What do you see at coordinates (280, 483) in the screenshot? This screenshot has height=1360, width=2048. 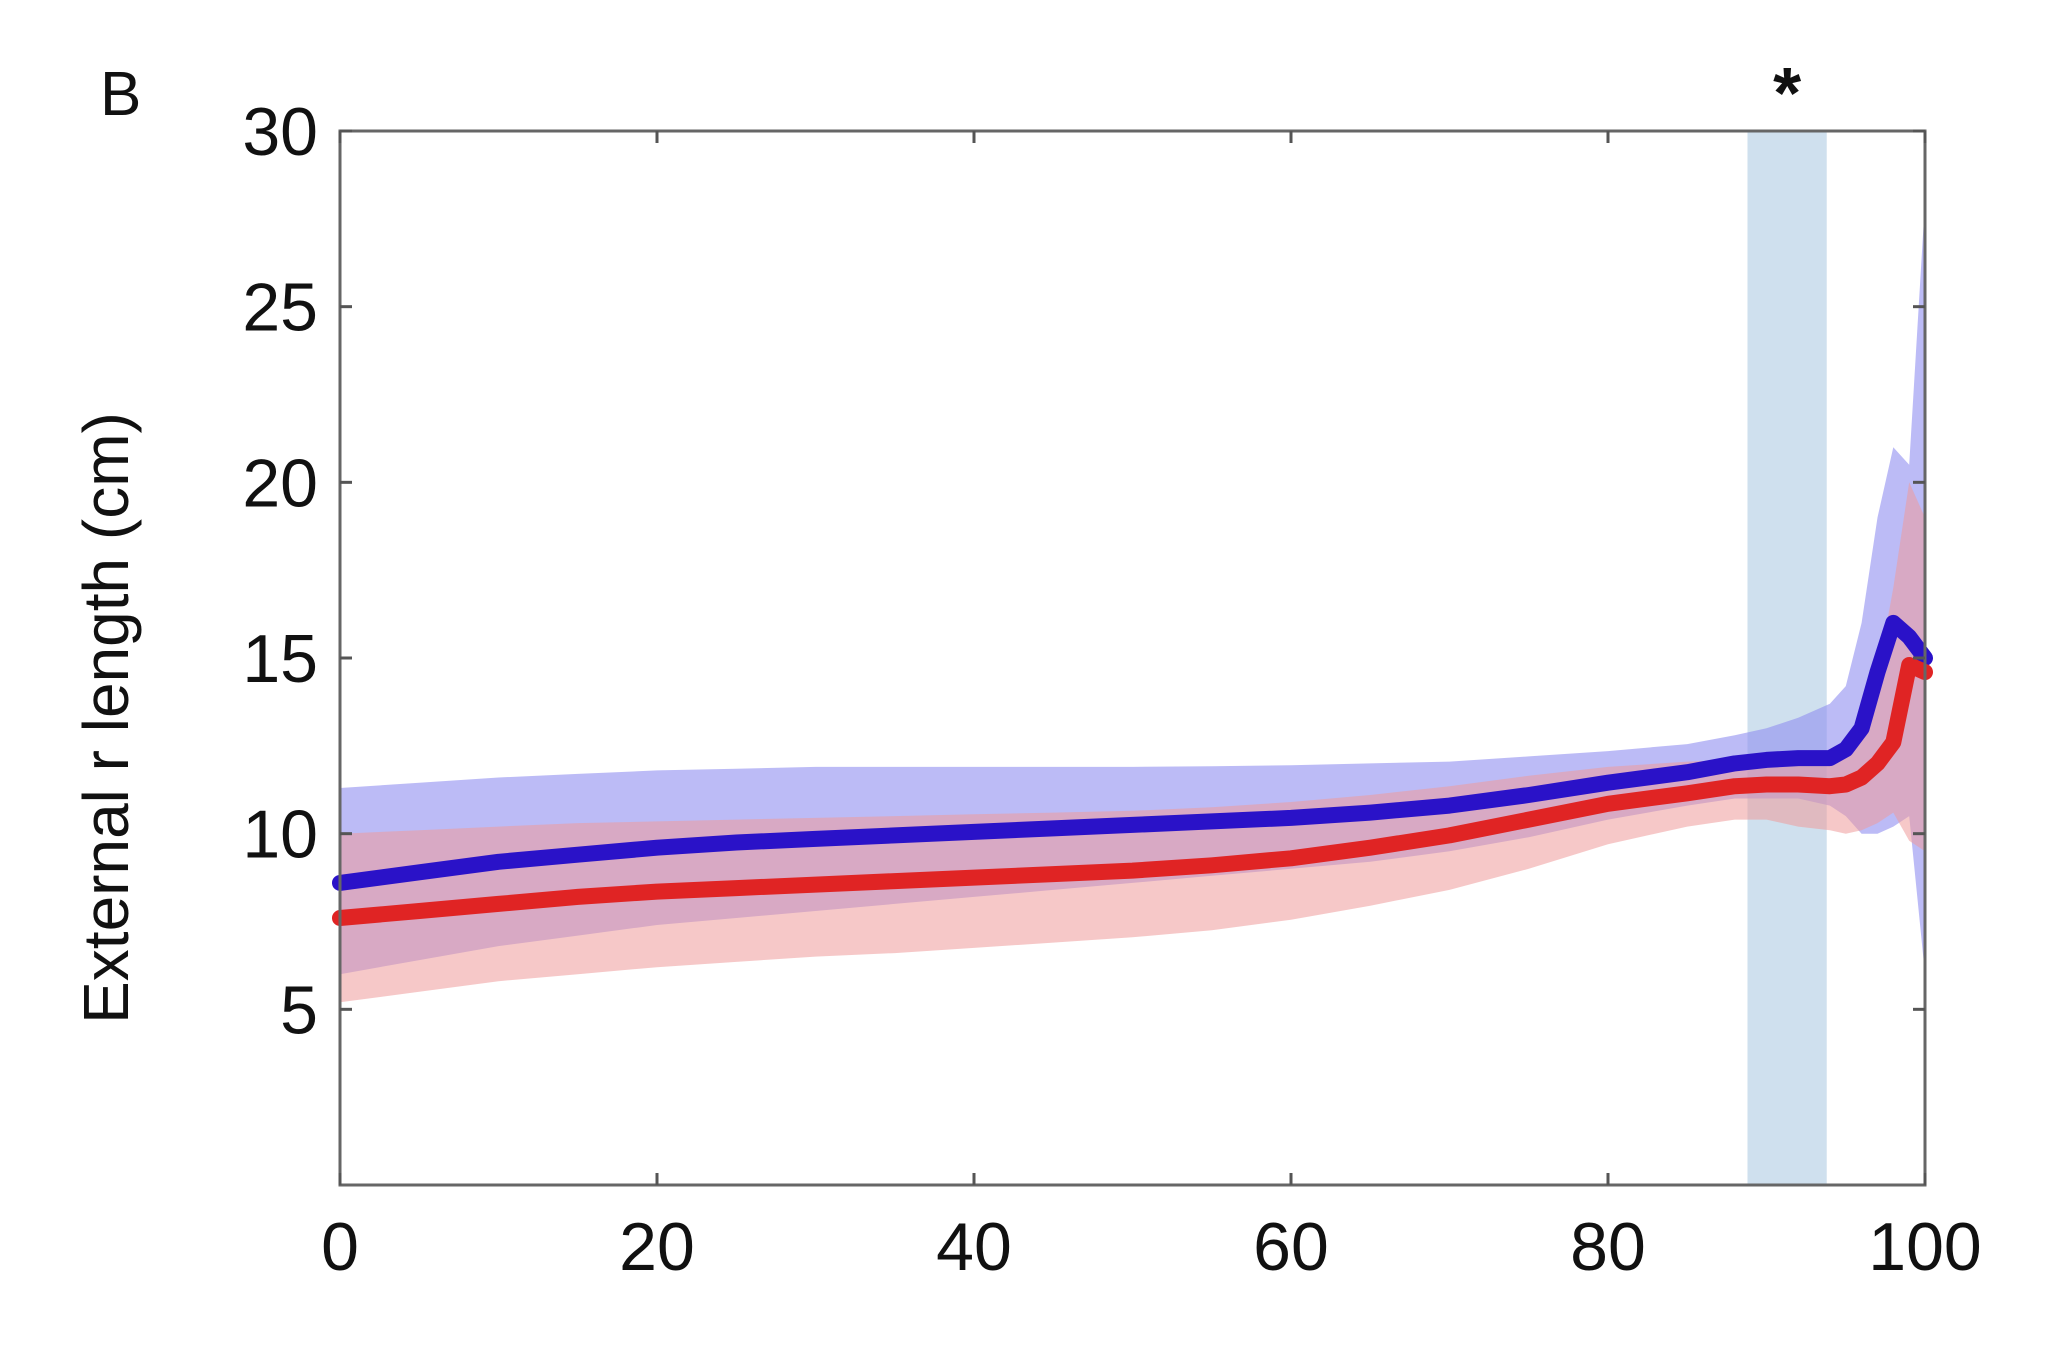 I see `y-tick-label: 20` at bounding box center [280, 483].